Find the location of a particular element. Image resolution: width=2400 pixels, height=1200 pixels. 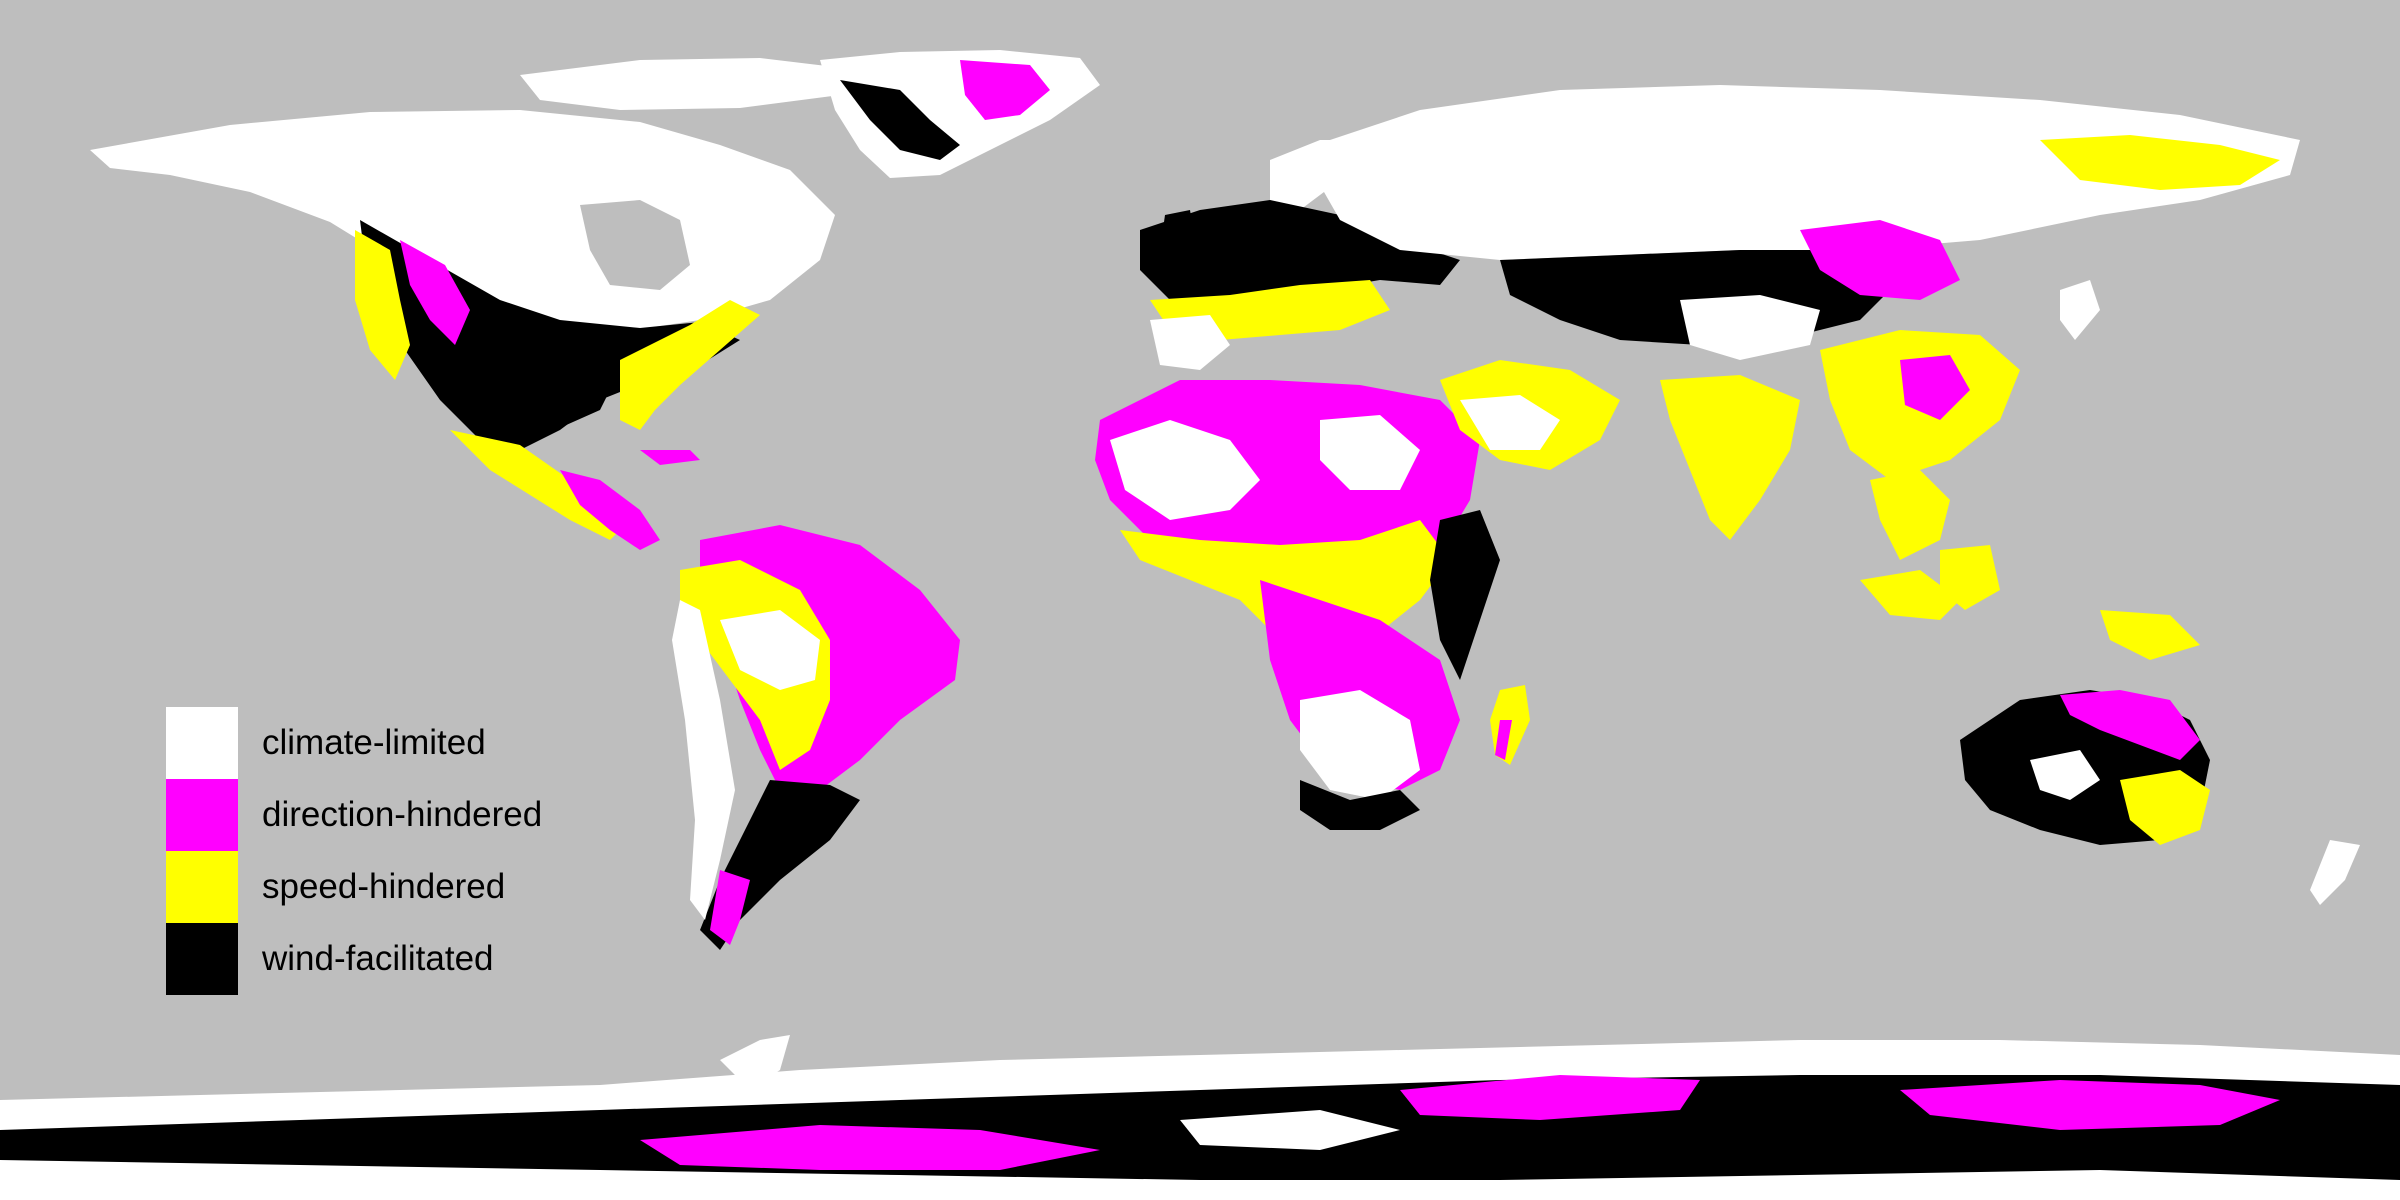

legend-label-speed-hindered: speed-hindered is located at coordinates (384, 886).